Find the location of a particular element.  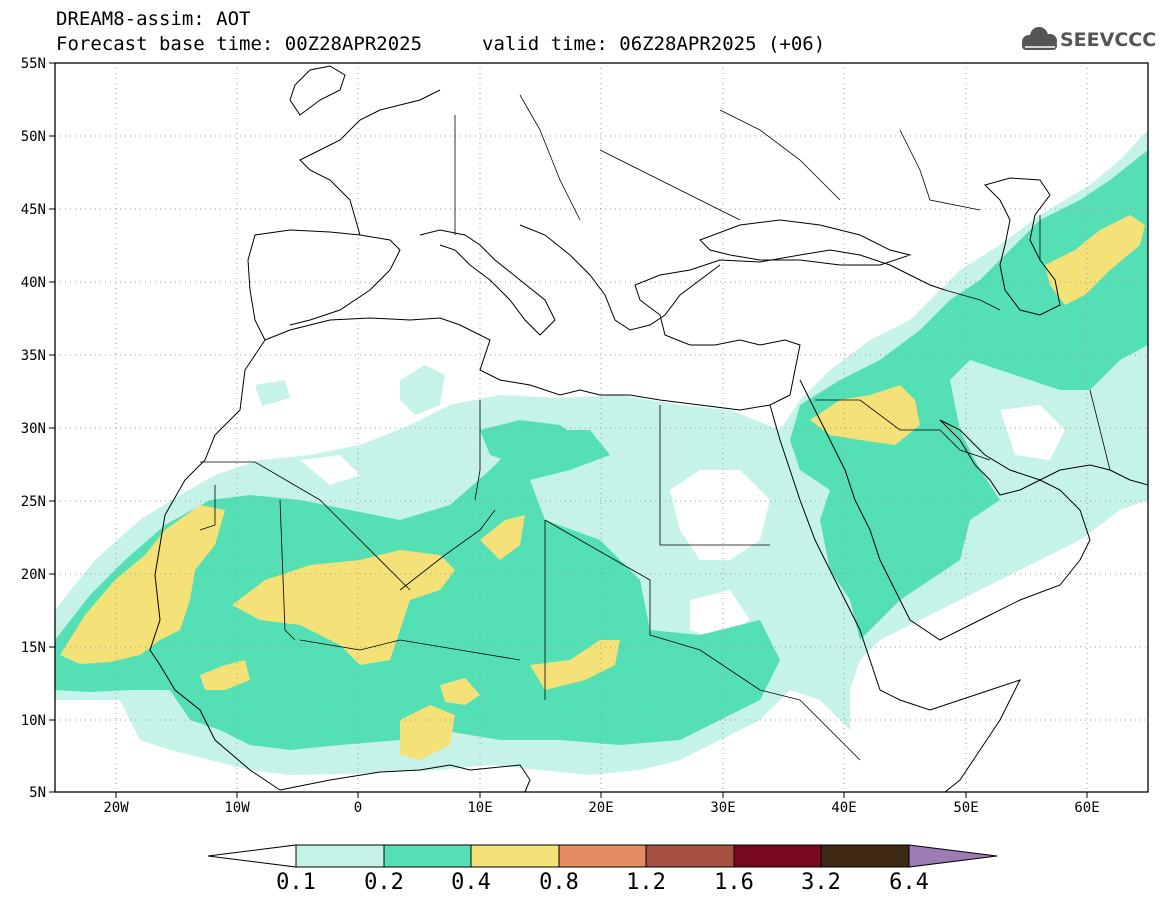

lon-label: 40E is located at coordinates (844, 808).